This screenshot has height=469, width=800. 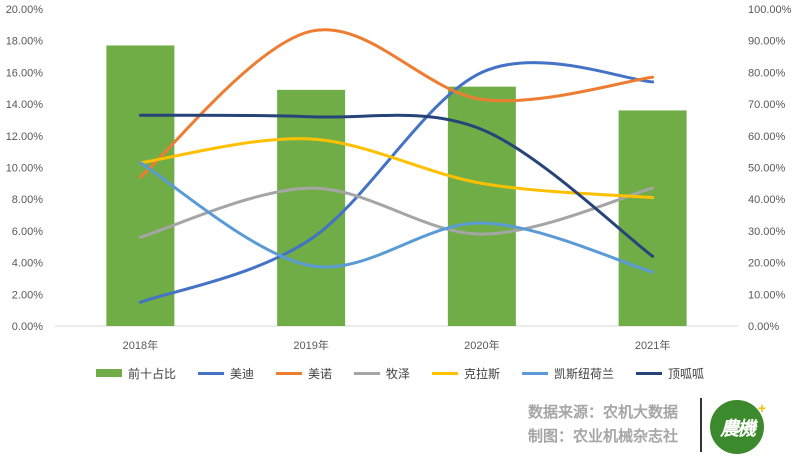 What do you see at coordinates (225, 373) in the screenshot?
I see `legend-item: 美迪` at bounding box center [225, 373].